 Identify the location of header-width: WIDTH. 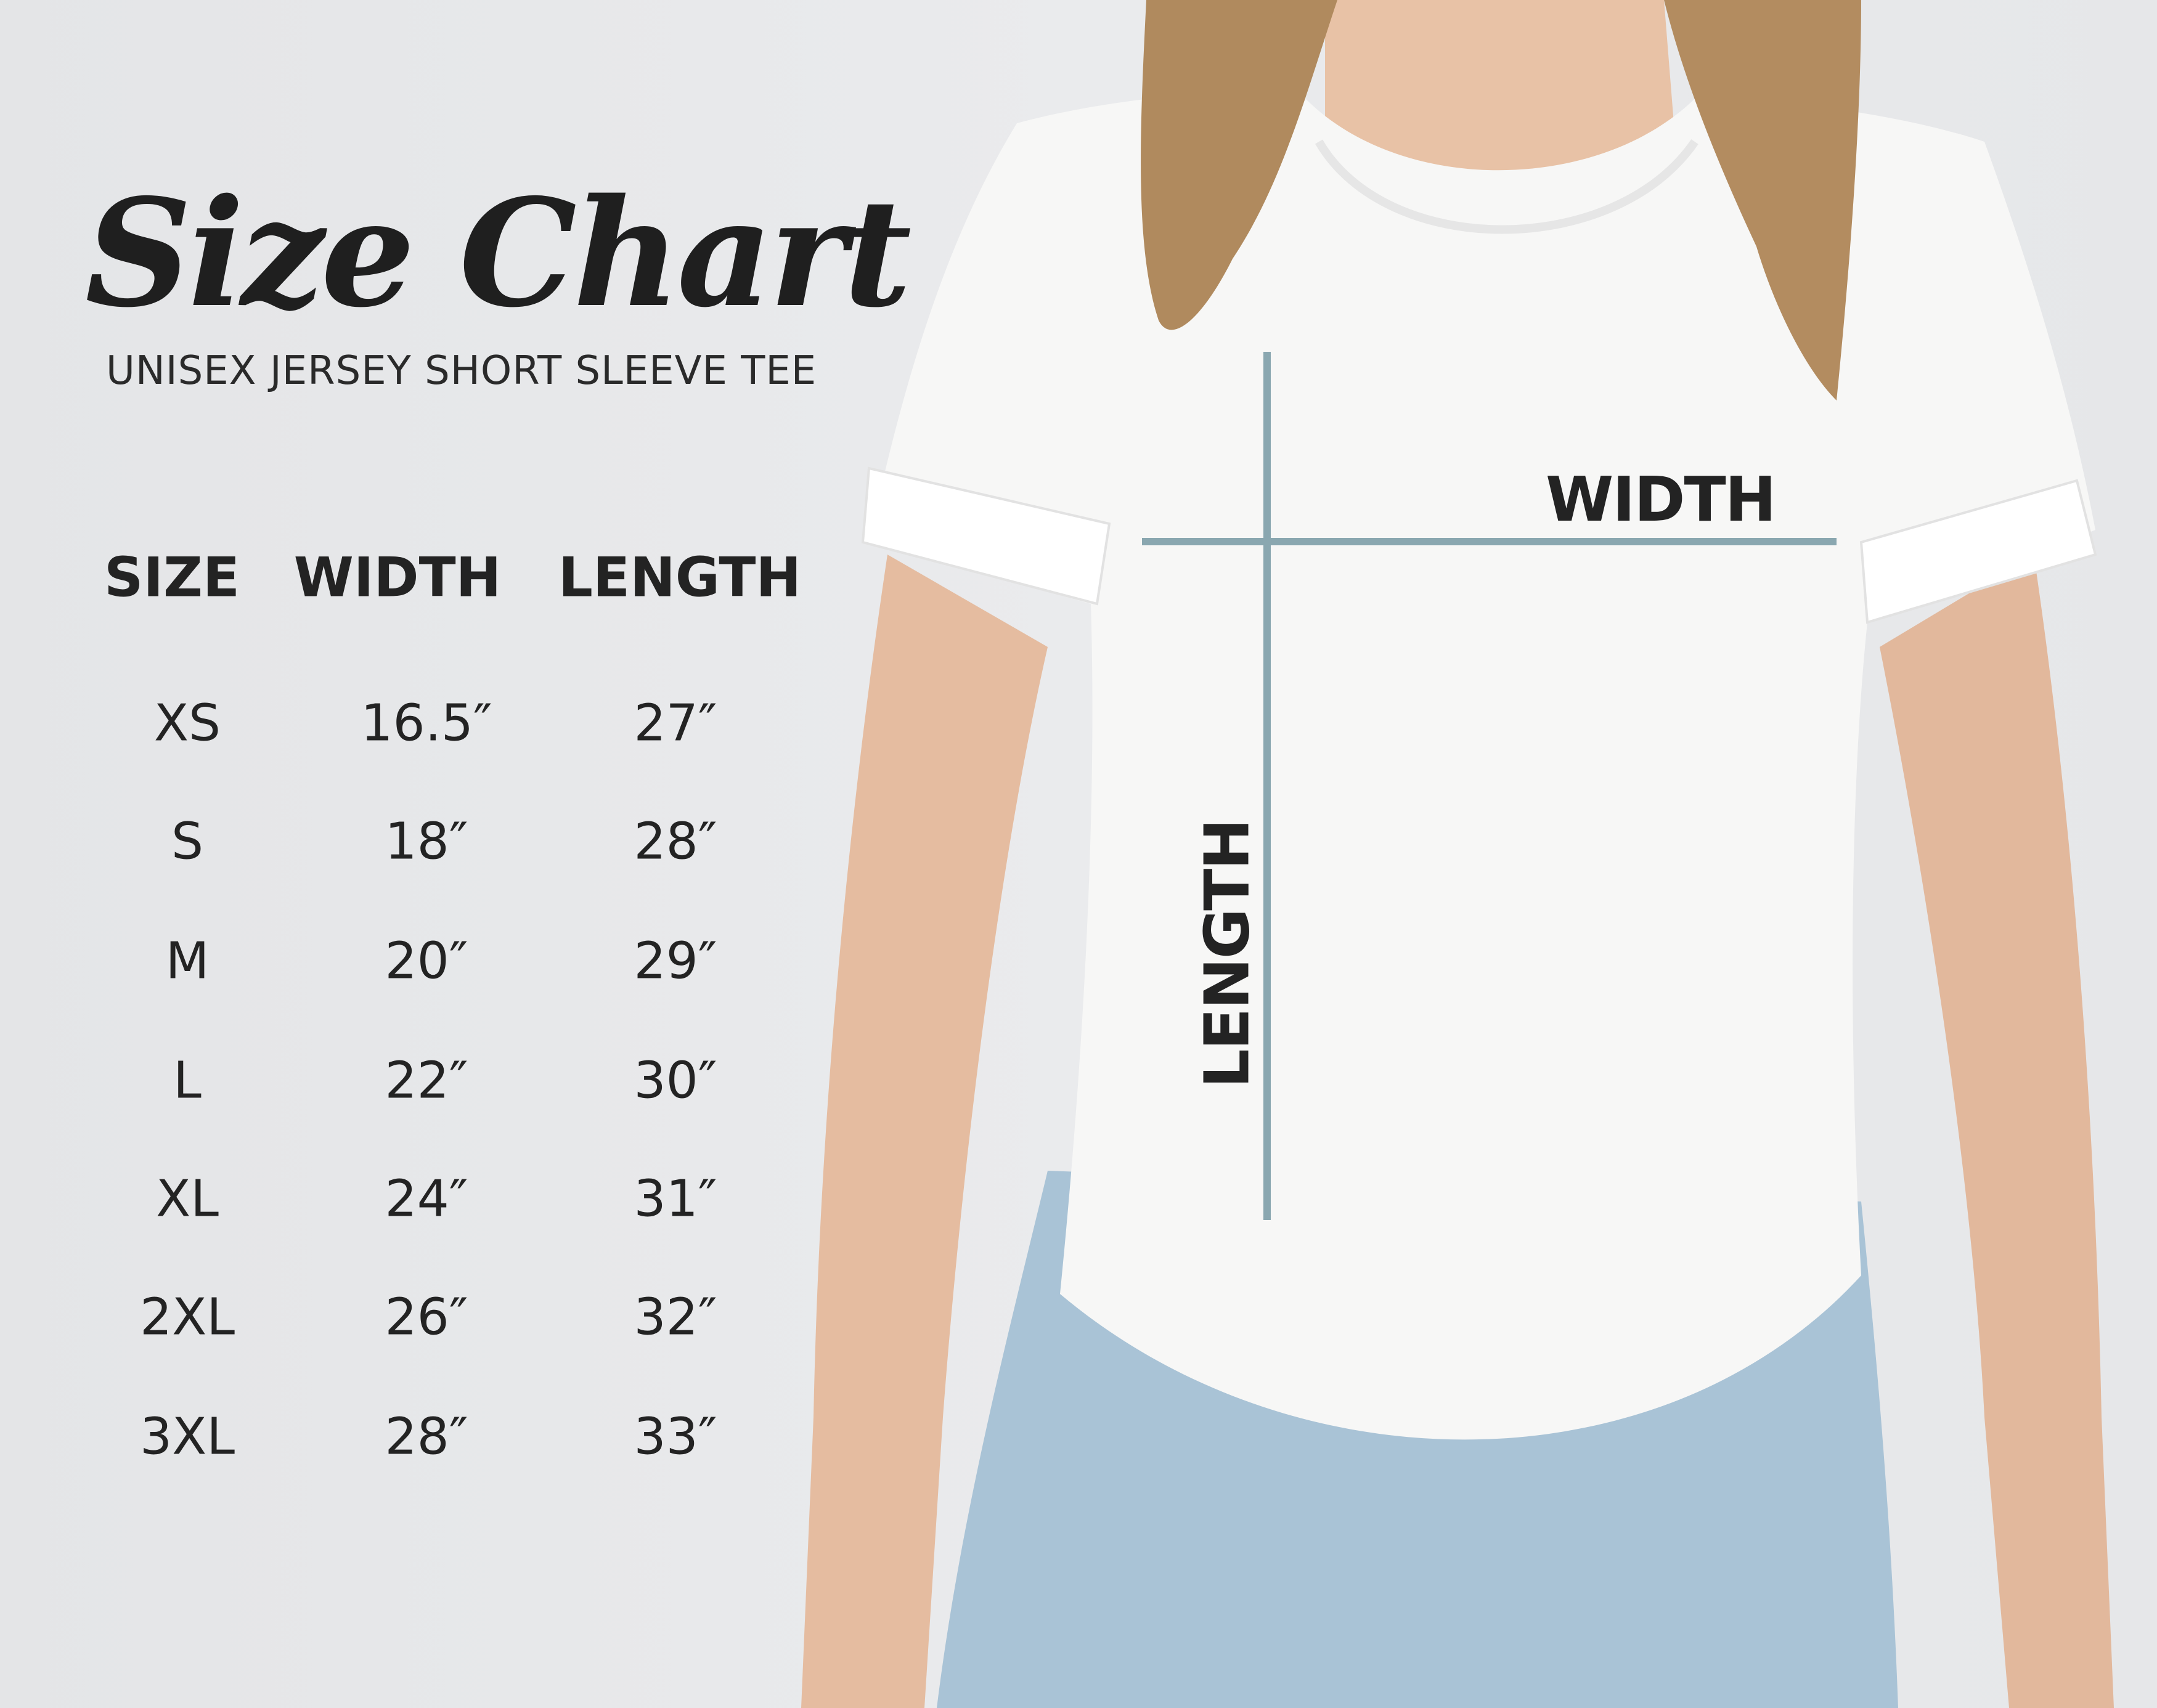
(398, 577).